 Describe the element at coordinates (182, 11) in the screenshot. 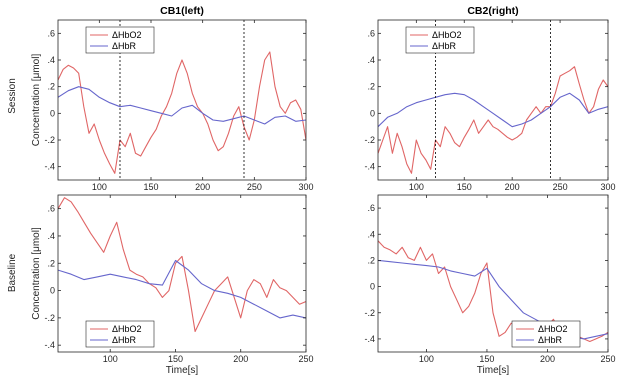

I see `panel-title: CB1(left)` at that location.